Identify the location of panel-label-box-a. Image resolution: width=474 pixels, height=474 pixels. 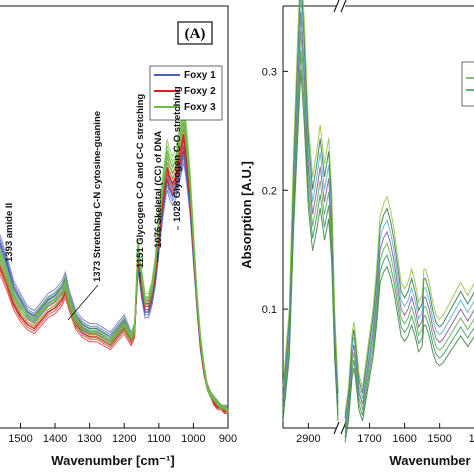
(195, 33).